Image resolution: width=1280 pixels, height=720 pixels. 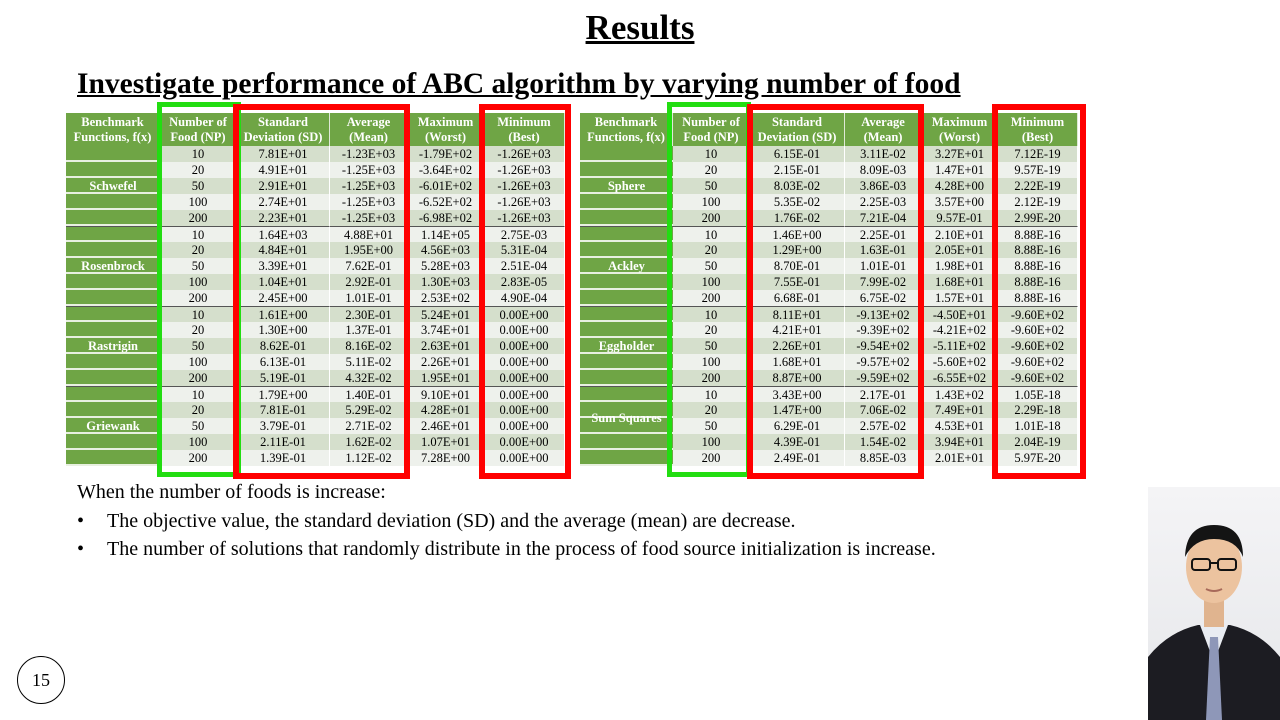 What do you see at coordinates (198, 442) in the screenshot?
I see `np-cell: 100` at bounding box center [198, 442].